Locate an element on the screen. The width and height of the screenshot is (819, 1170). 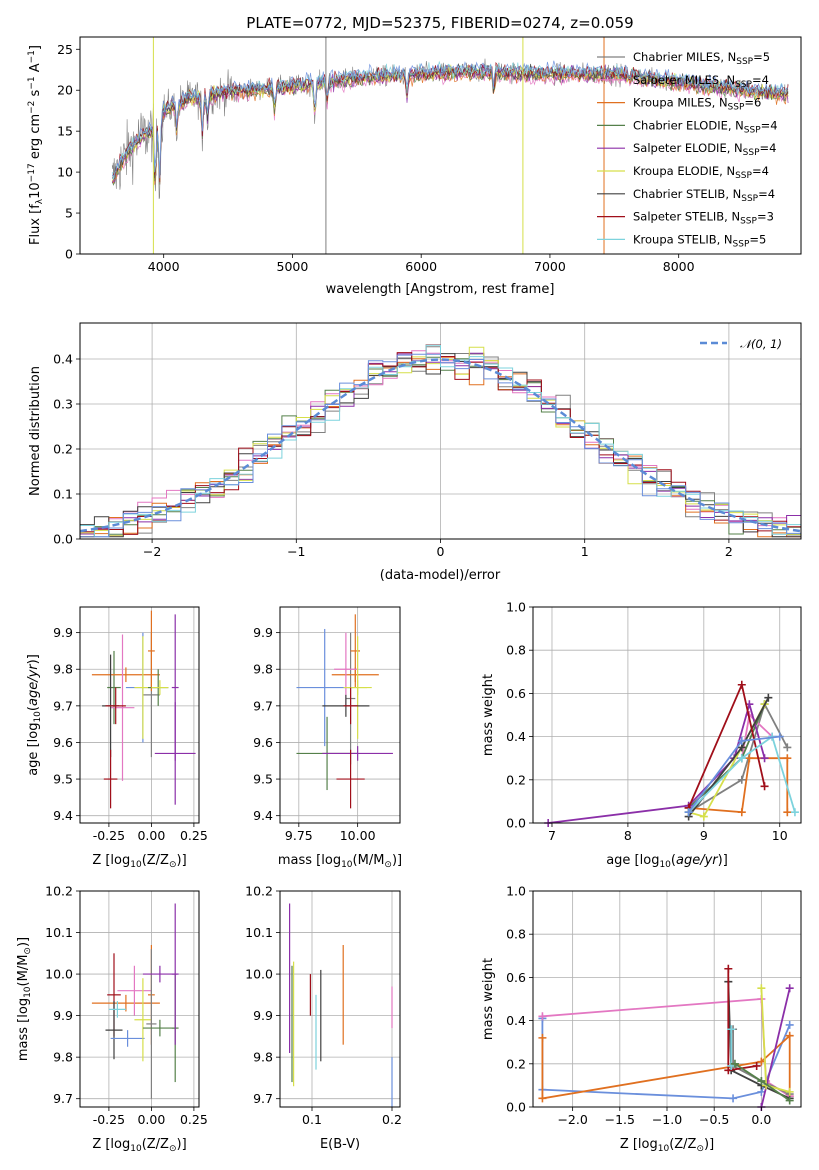
legend-entry-2: Kroupa MILES, NSSP=6 is located at coordinates (697, 104).